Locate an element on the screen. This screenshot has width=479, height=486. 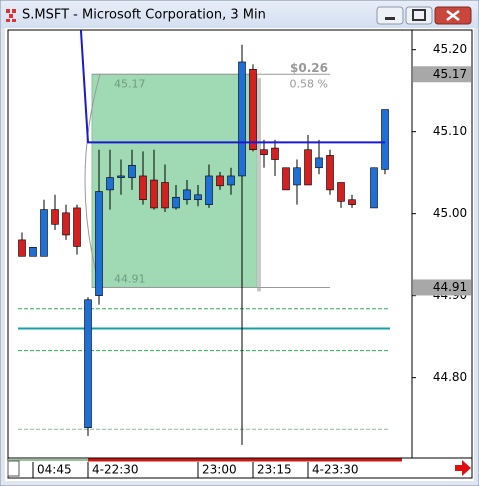
scroll-arrow is located at coordinates (463, 468).